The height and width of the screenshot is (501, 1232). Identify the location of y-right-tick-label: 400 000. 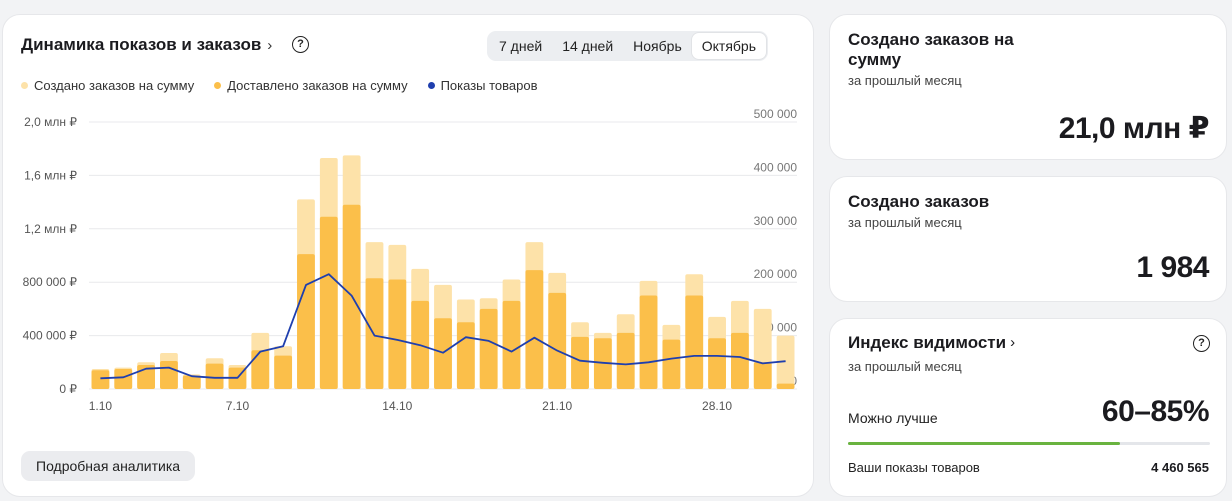
(776, 167).